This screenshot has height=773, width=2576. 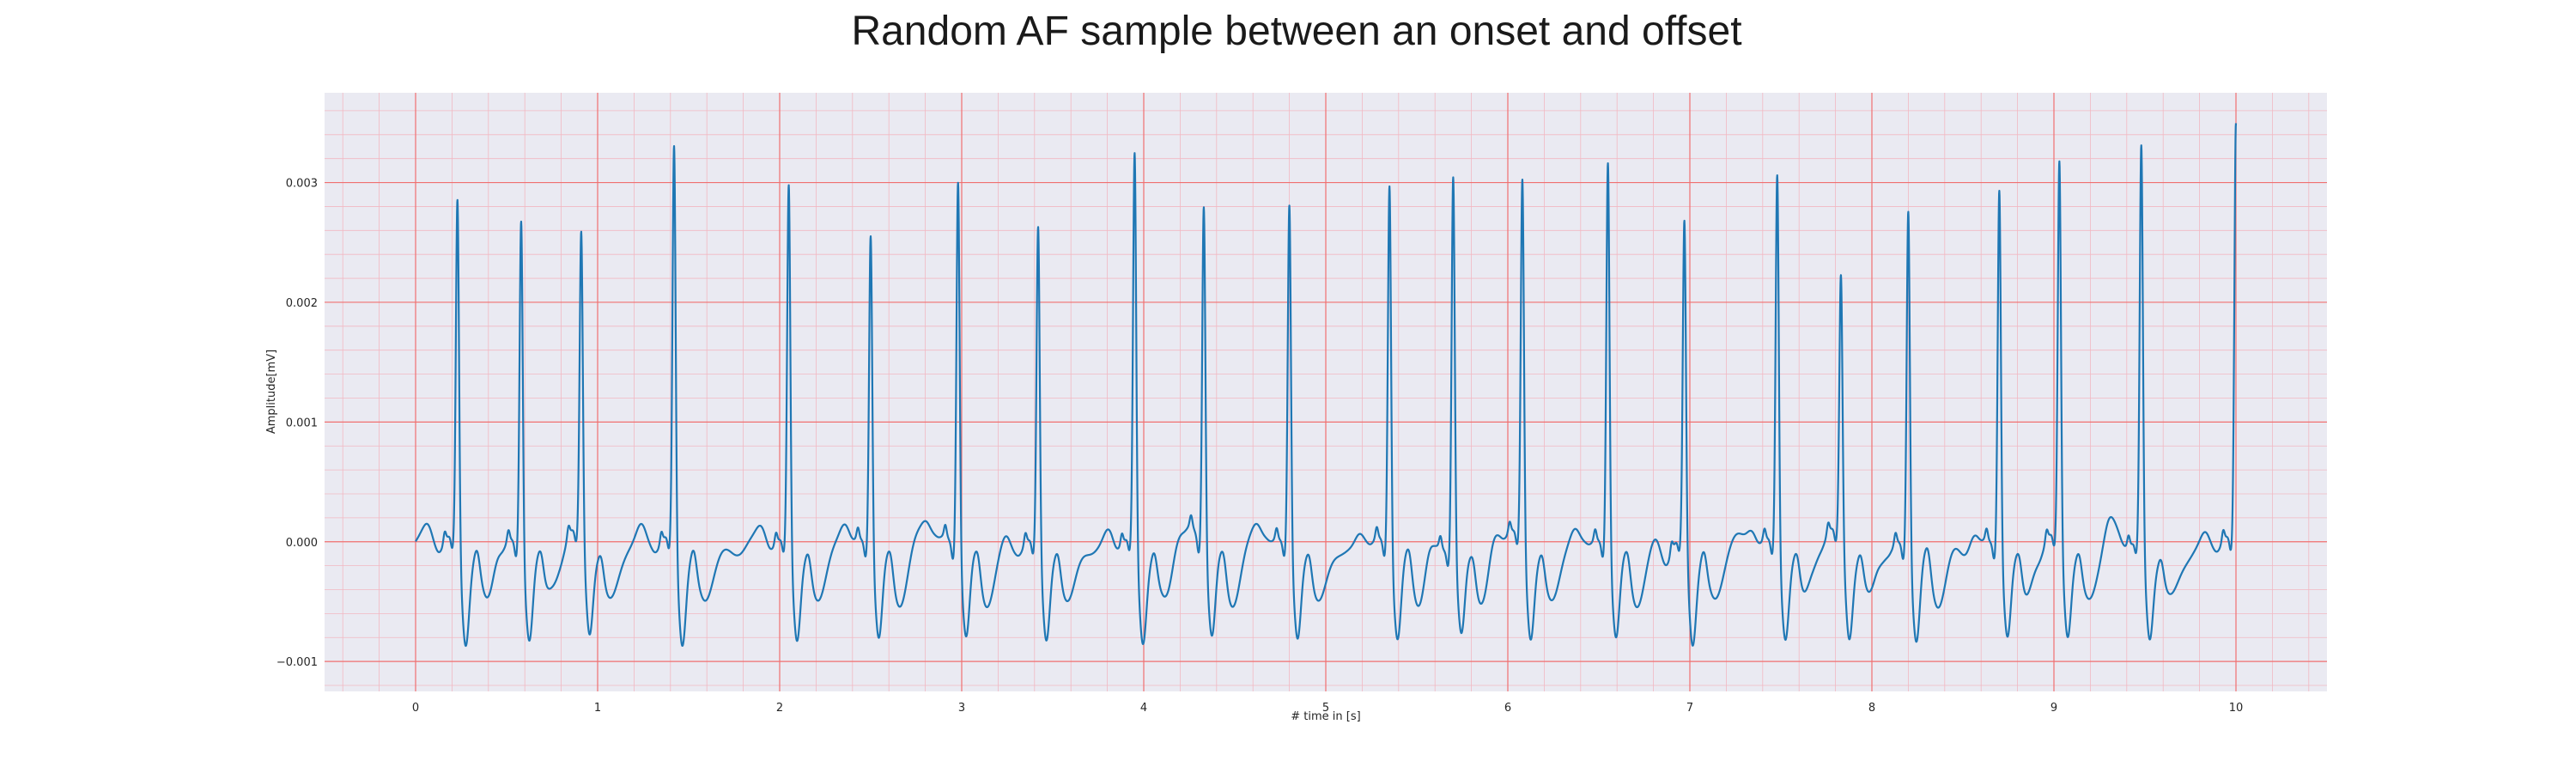 What do you see at coordinates (271, 392) in the screenshot?
I see `y-axis-label: Amplitude[mV]` at bounding box center [271, 392].